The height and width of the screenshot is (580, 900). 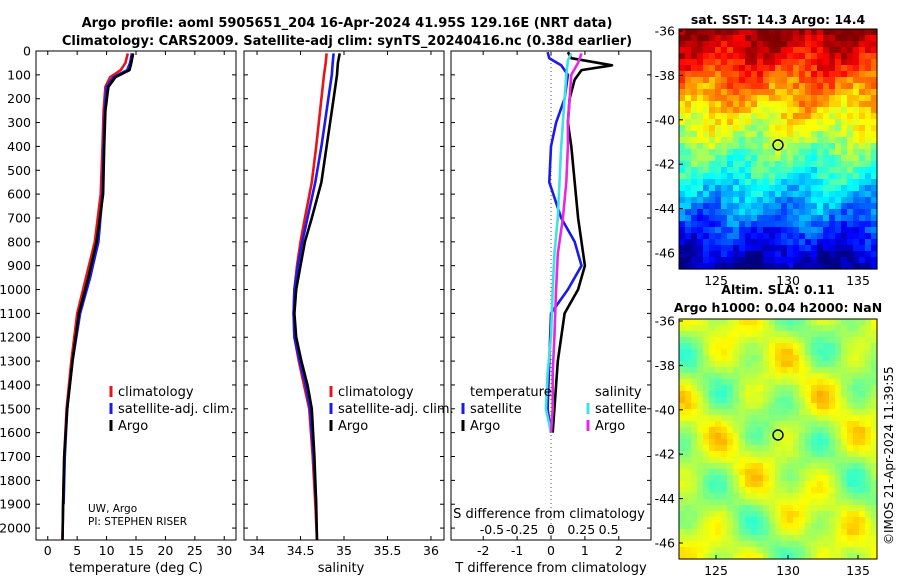 I want to click on salinity-series, so click(x=316, y=296).